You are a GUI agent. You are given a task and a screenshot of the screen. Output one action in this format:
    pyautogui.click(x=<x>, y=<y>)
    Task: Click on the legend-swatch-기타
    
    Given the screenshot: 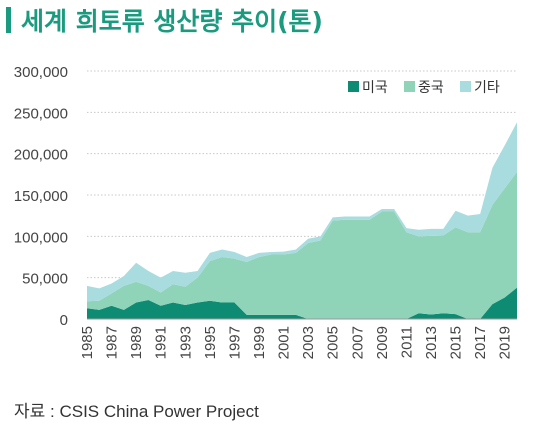 What is the action you would take?
    pyautogui.click(x=465, y=86)
    